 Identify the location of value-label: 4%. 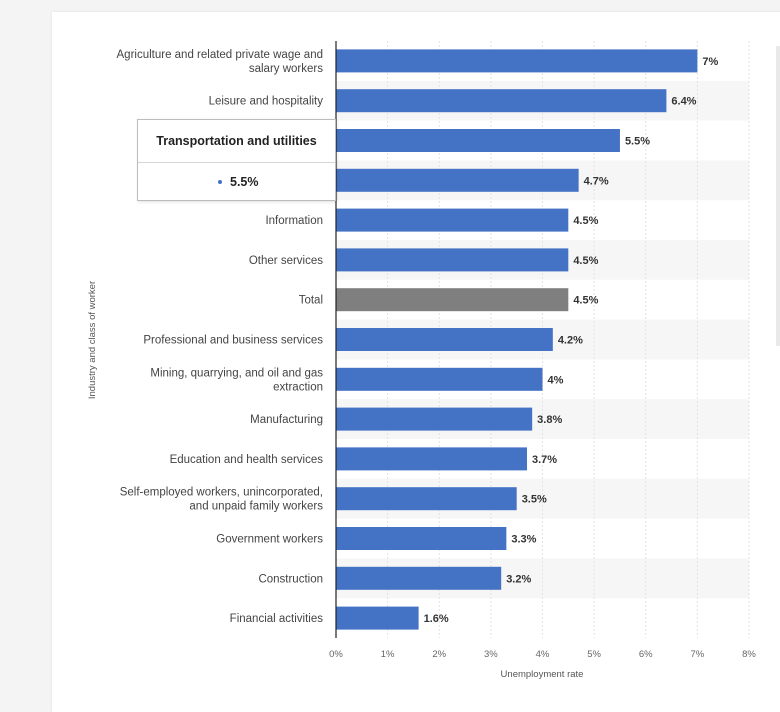
(556, 380).